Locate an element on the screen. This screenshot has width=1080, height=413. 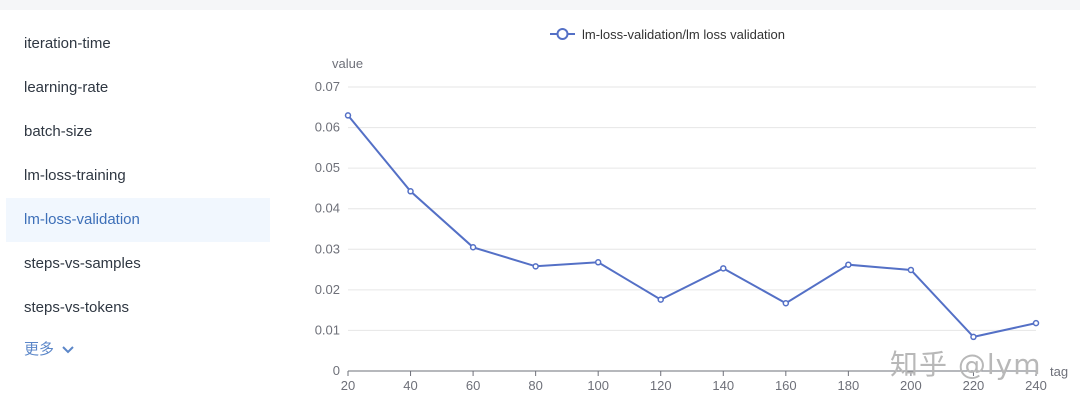
y-tick-label: 0.02 is located at coordinates (327, 289).